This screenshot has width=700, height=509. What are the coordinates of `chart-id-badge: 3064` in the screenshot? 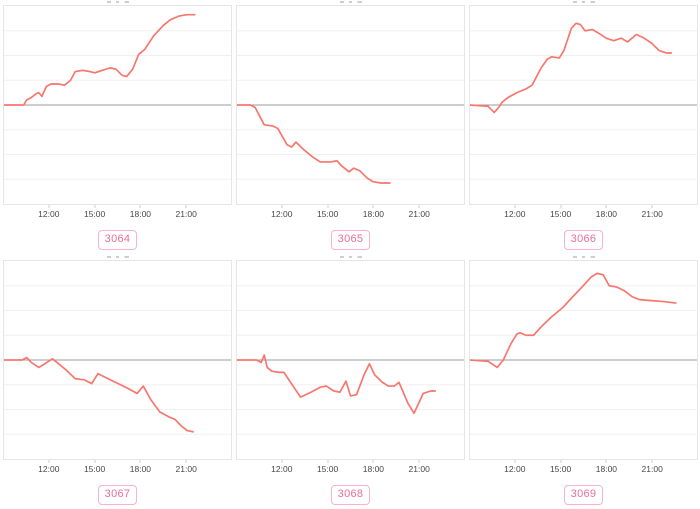 It's located at (117, 240).